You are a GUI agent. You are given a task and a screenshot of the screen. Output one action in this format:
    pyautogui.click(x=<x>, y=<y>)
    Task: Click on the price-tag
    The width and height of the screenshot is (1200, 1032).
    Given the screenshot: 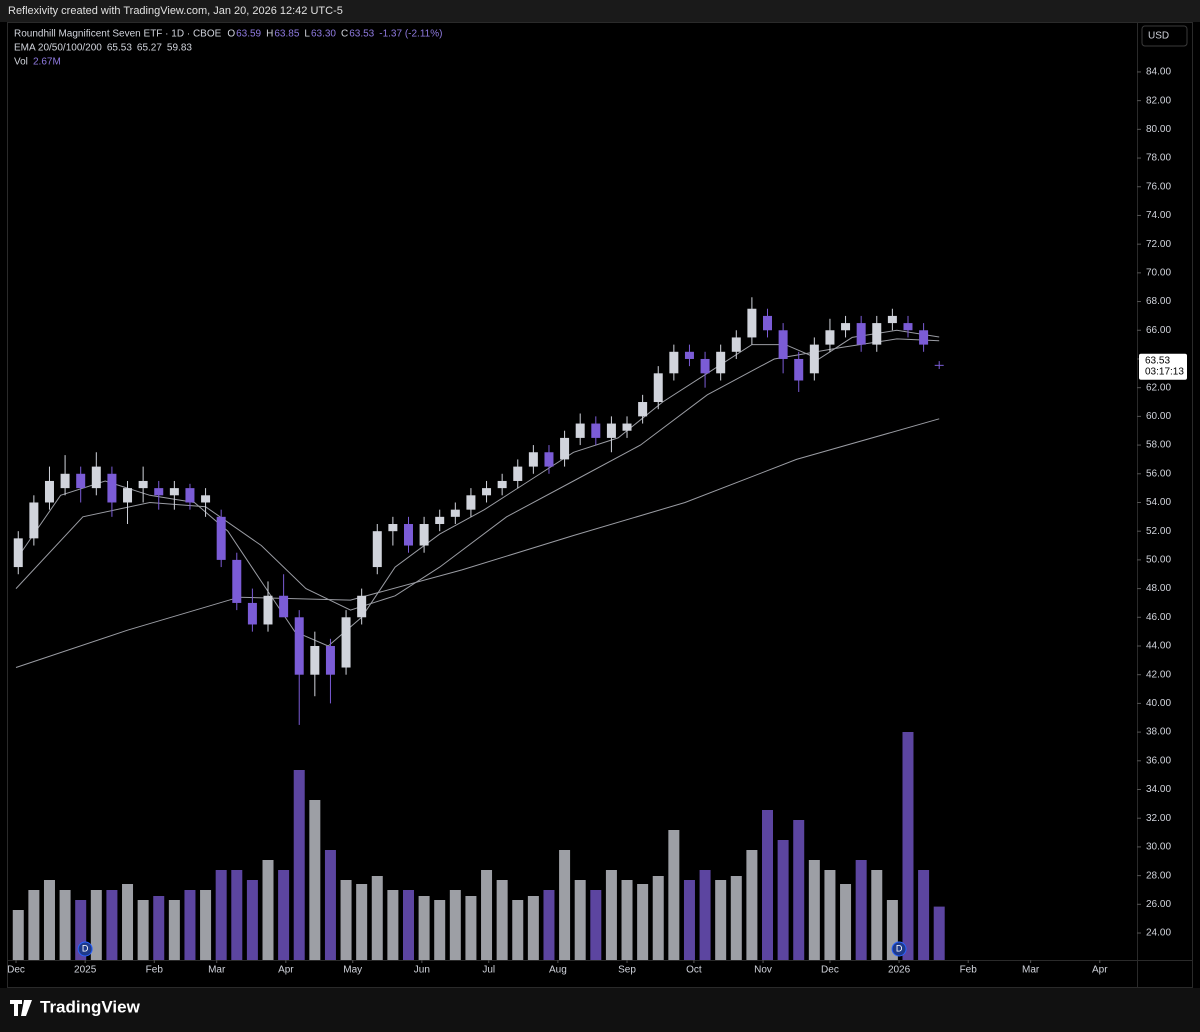 What is the action you would take?
    pyautogui.click(x=1163, y=366)
    